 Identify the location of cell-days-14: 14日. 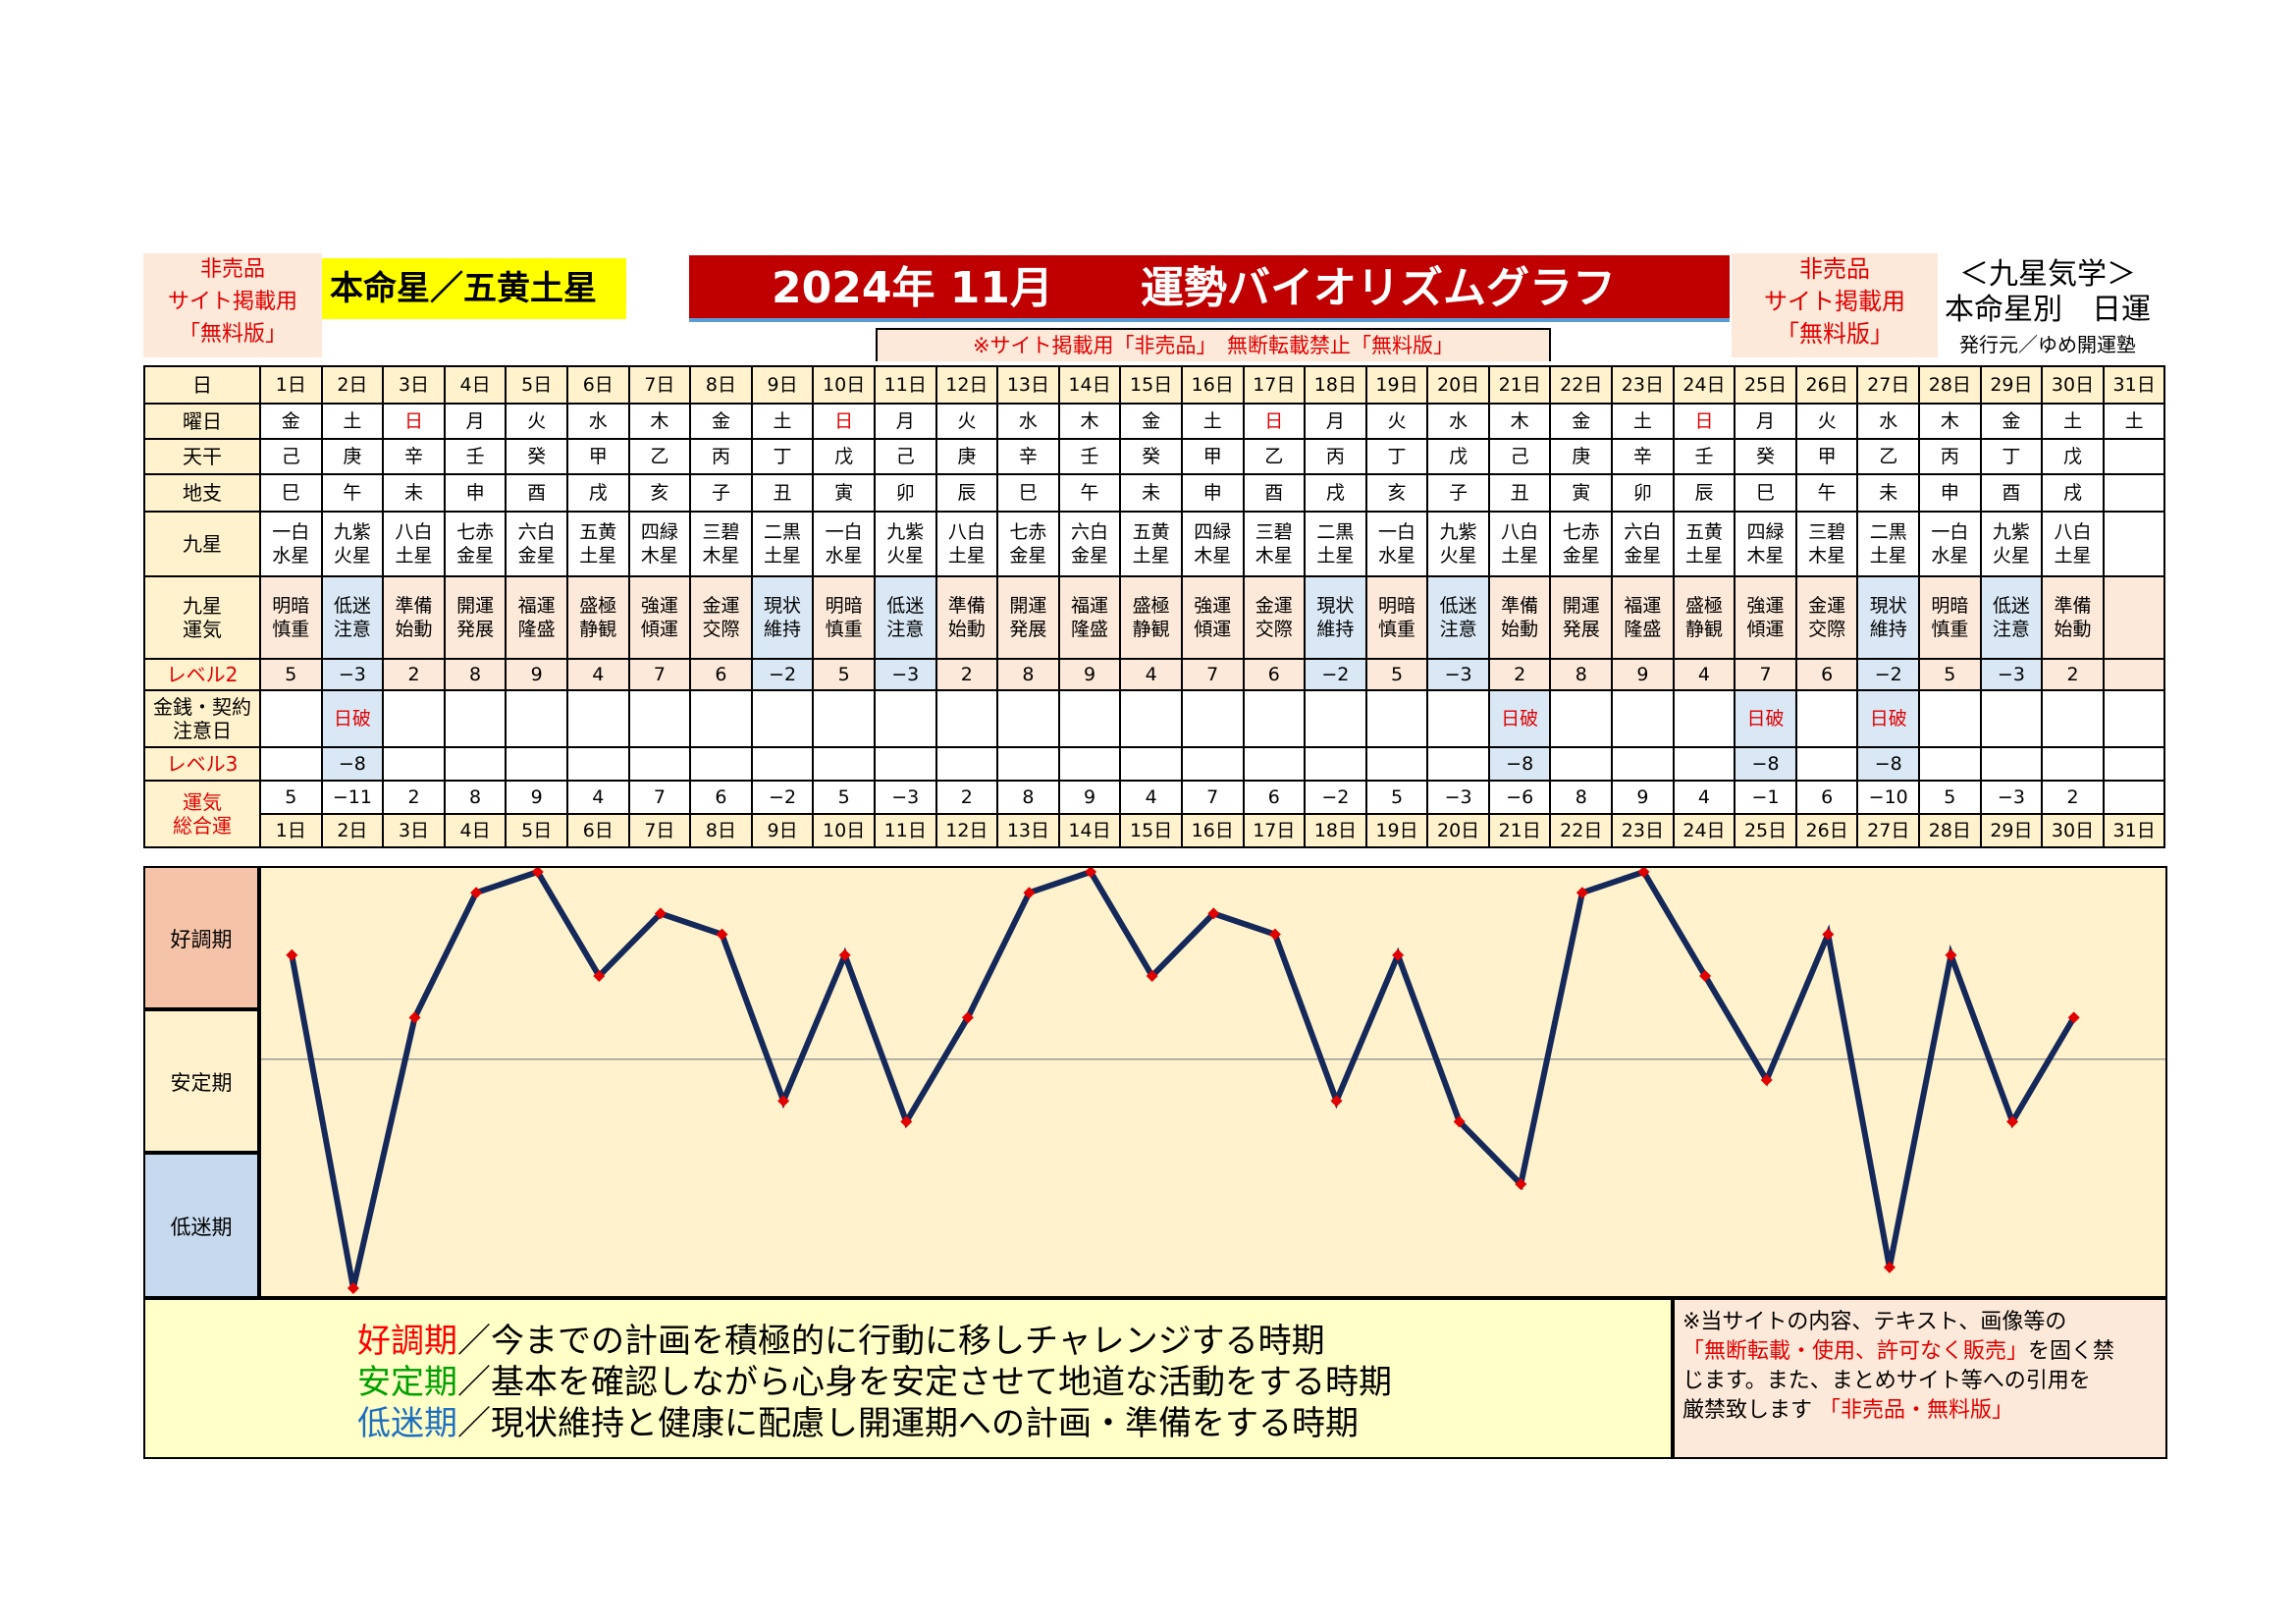
(1089, 830).